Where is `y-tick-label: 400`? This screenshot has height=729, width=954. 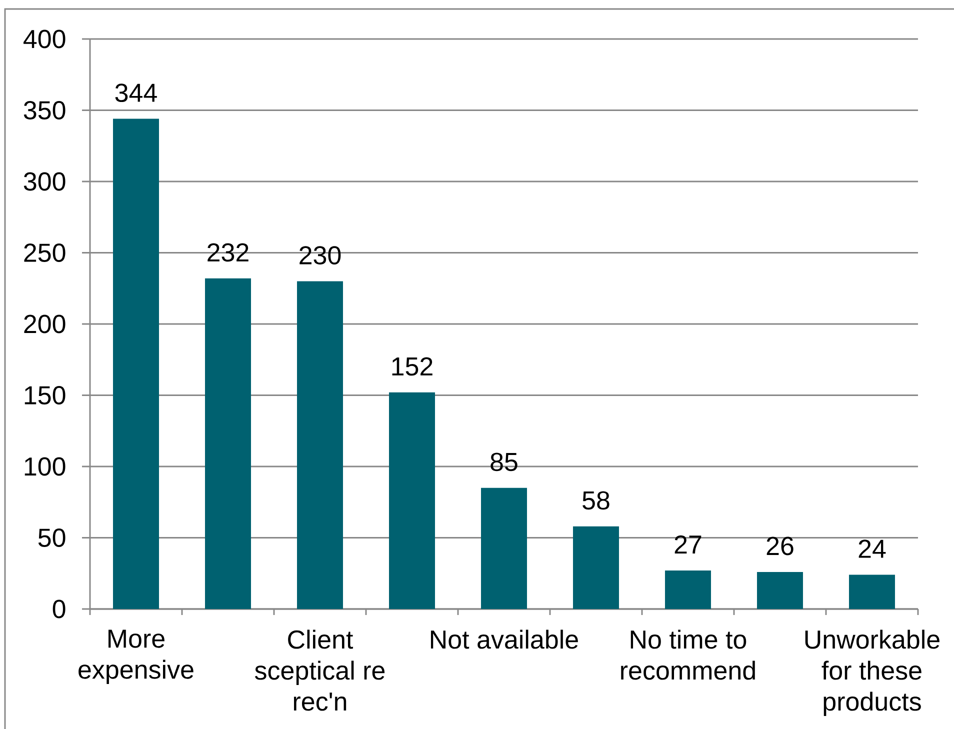 y-tick-label: 400 is located at coordinates (45, 39).